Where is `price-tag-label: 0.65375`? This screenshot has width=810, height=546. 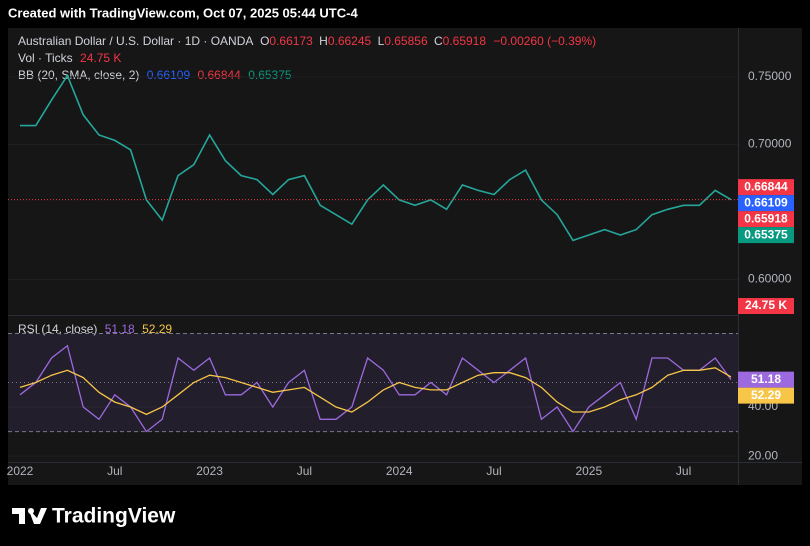 price-tag-label: 0.65375 is located at coordinates (766, 234).